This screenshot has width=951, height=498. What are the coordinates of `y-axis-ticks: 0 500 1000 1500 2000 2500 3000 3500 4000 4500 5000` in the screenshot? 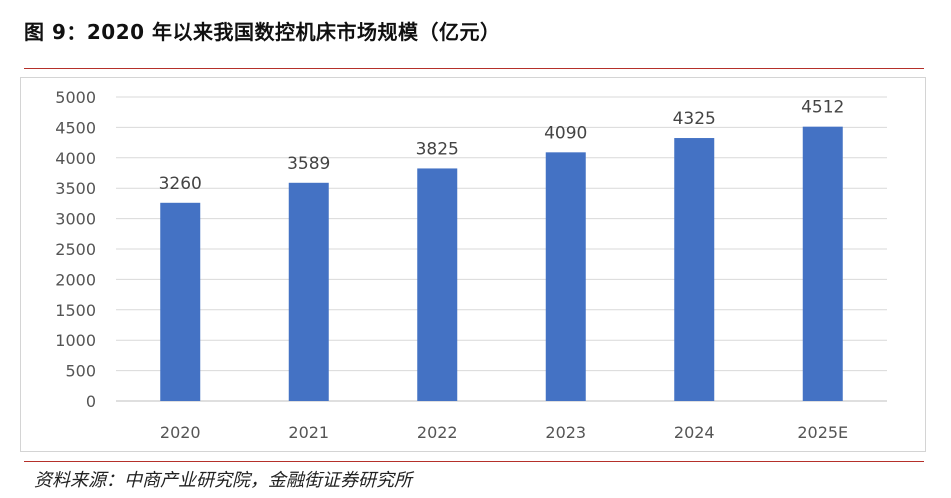 It's located at (75, 249).